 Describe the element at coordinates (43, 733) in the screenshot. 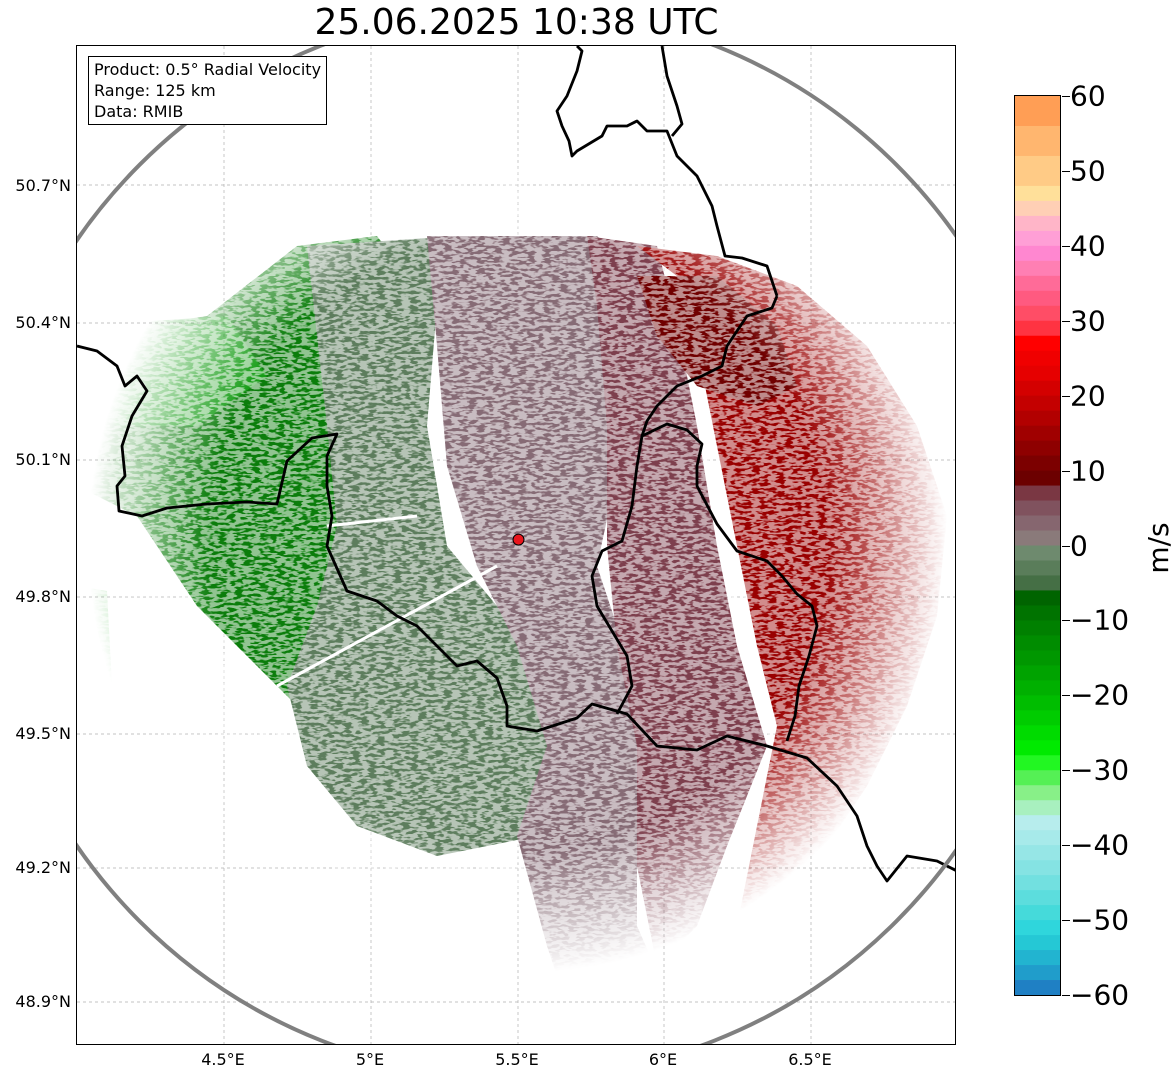

I see `lat-tick-label: 49.5°N` at that location.